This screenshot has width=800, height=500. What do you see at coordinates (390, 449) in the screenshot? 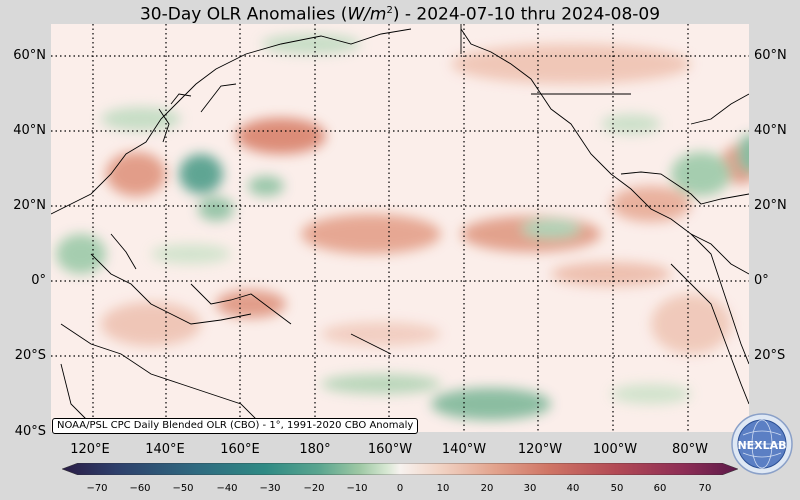
I see `lon-label: 160°W` at bounding box center [390, 449].